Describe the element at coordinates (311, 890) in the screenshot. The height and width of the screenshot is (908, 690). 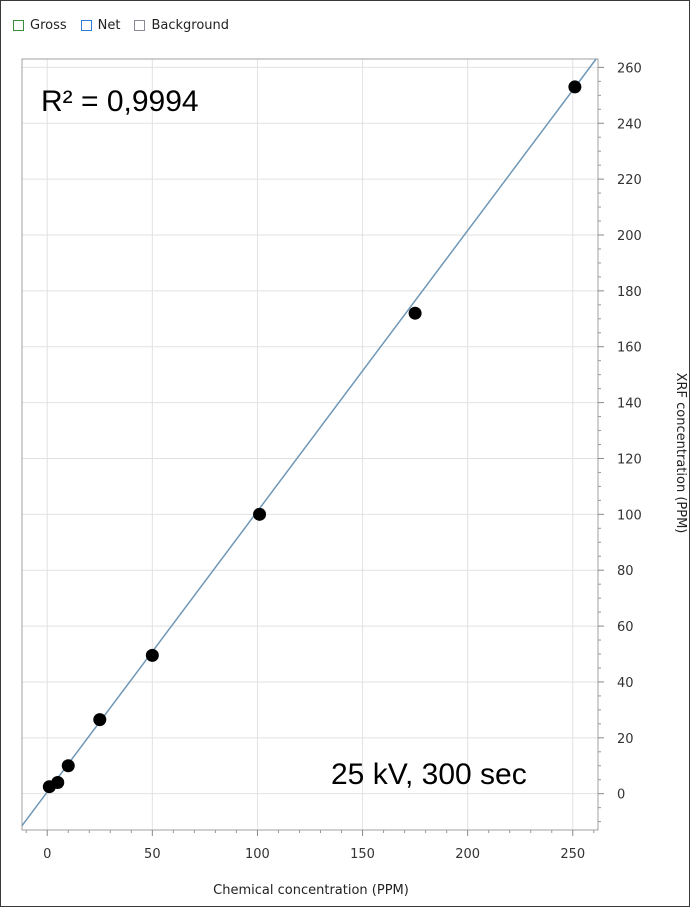
I see `x-axis-title: Chemical concentration (PPM)` at that location.